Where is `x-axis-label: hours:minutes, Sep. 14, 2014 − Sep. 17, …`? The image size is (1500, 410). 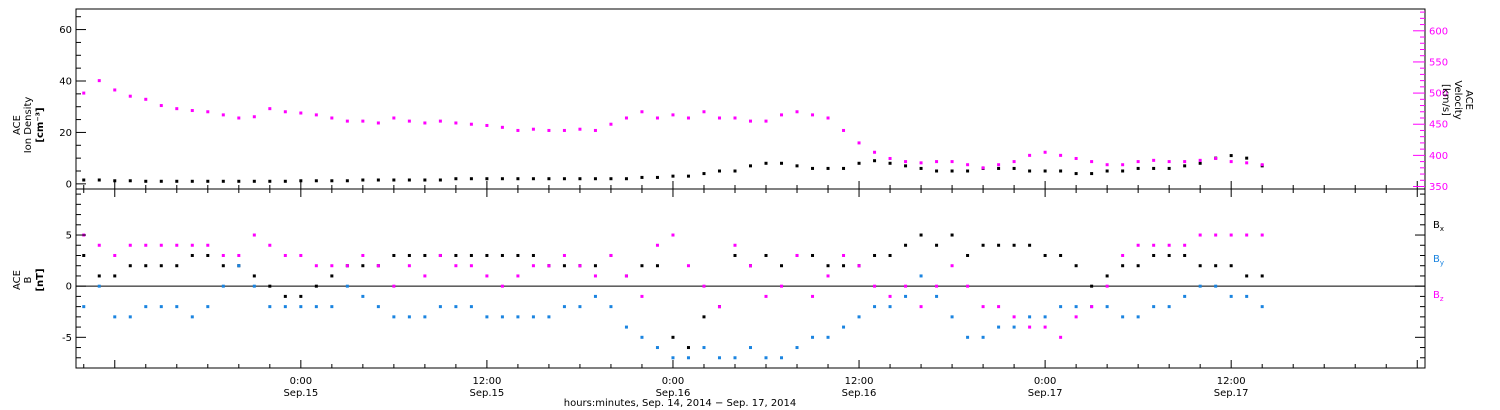
x-axis-label: hours:minutes, Sep. 14, 2014 − Sep. 17, … is located at coordinates (680, 403).